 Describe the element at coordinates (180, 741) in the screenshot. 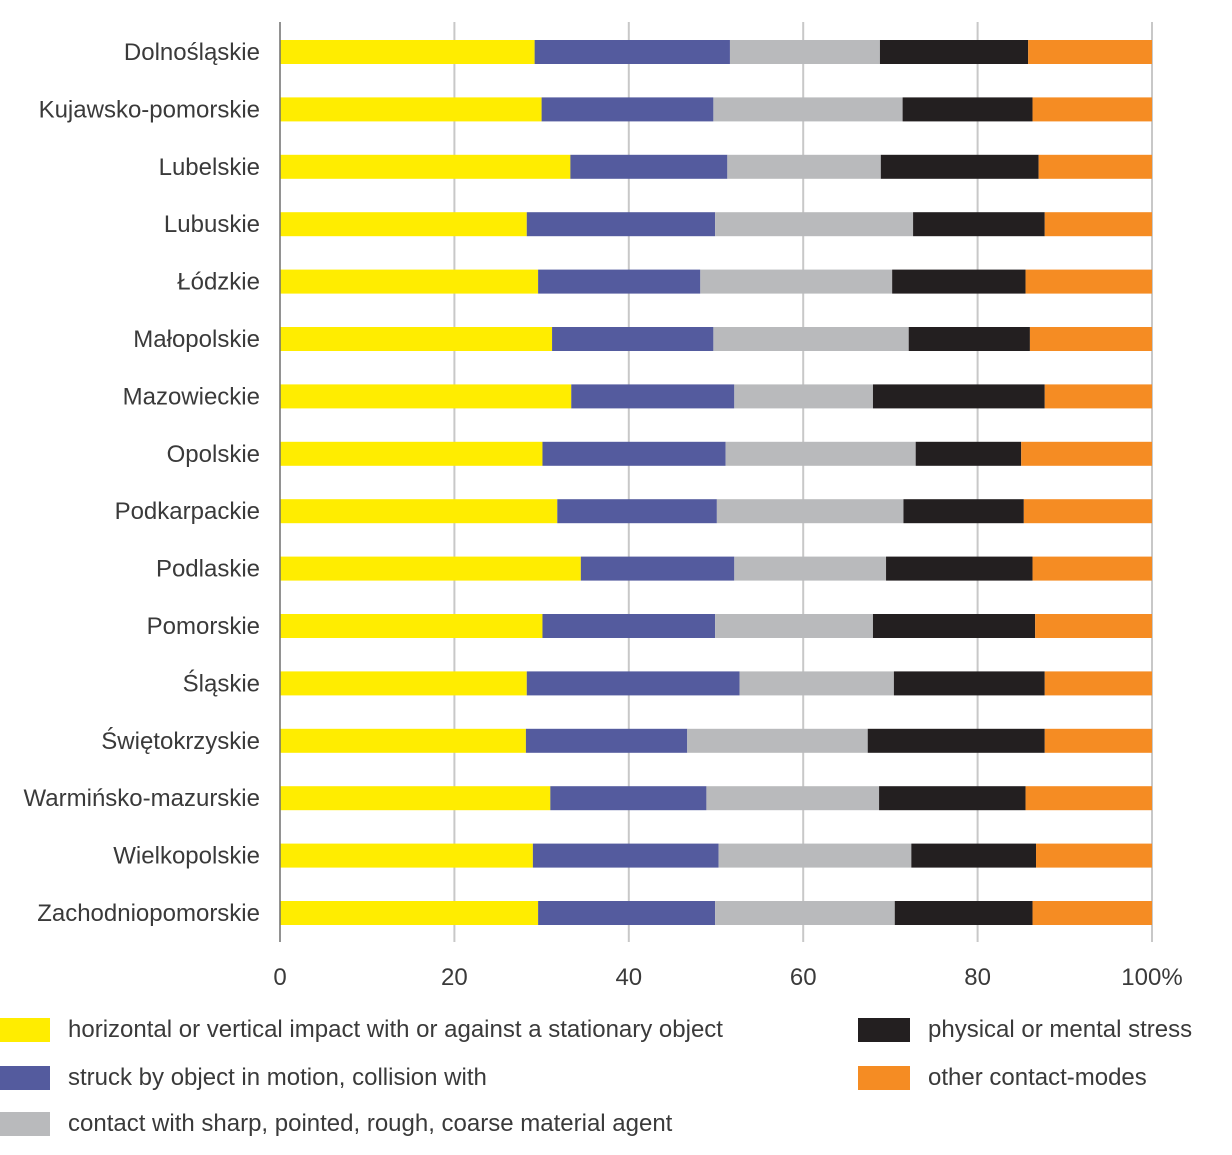

I see `category-label: Świętokrzyskie` at that location.